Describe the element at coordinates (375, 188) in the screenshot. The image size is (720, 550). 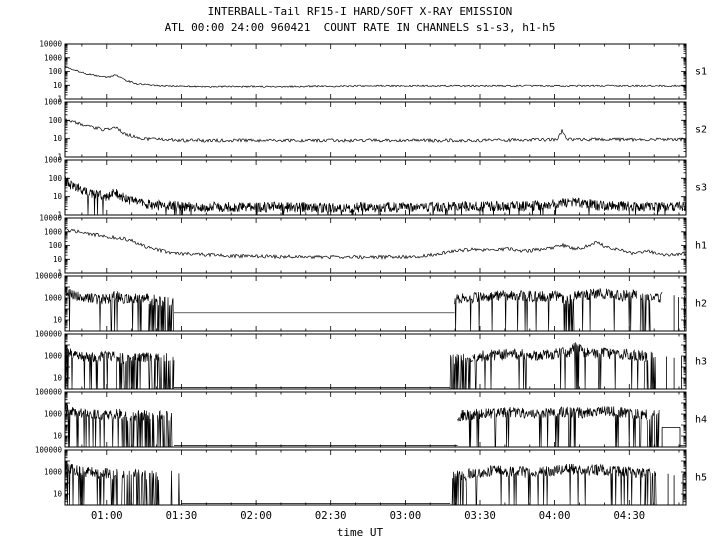
I see `panel-s3: 1000 100 10 1 s3` at that location.